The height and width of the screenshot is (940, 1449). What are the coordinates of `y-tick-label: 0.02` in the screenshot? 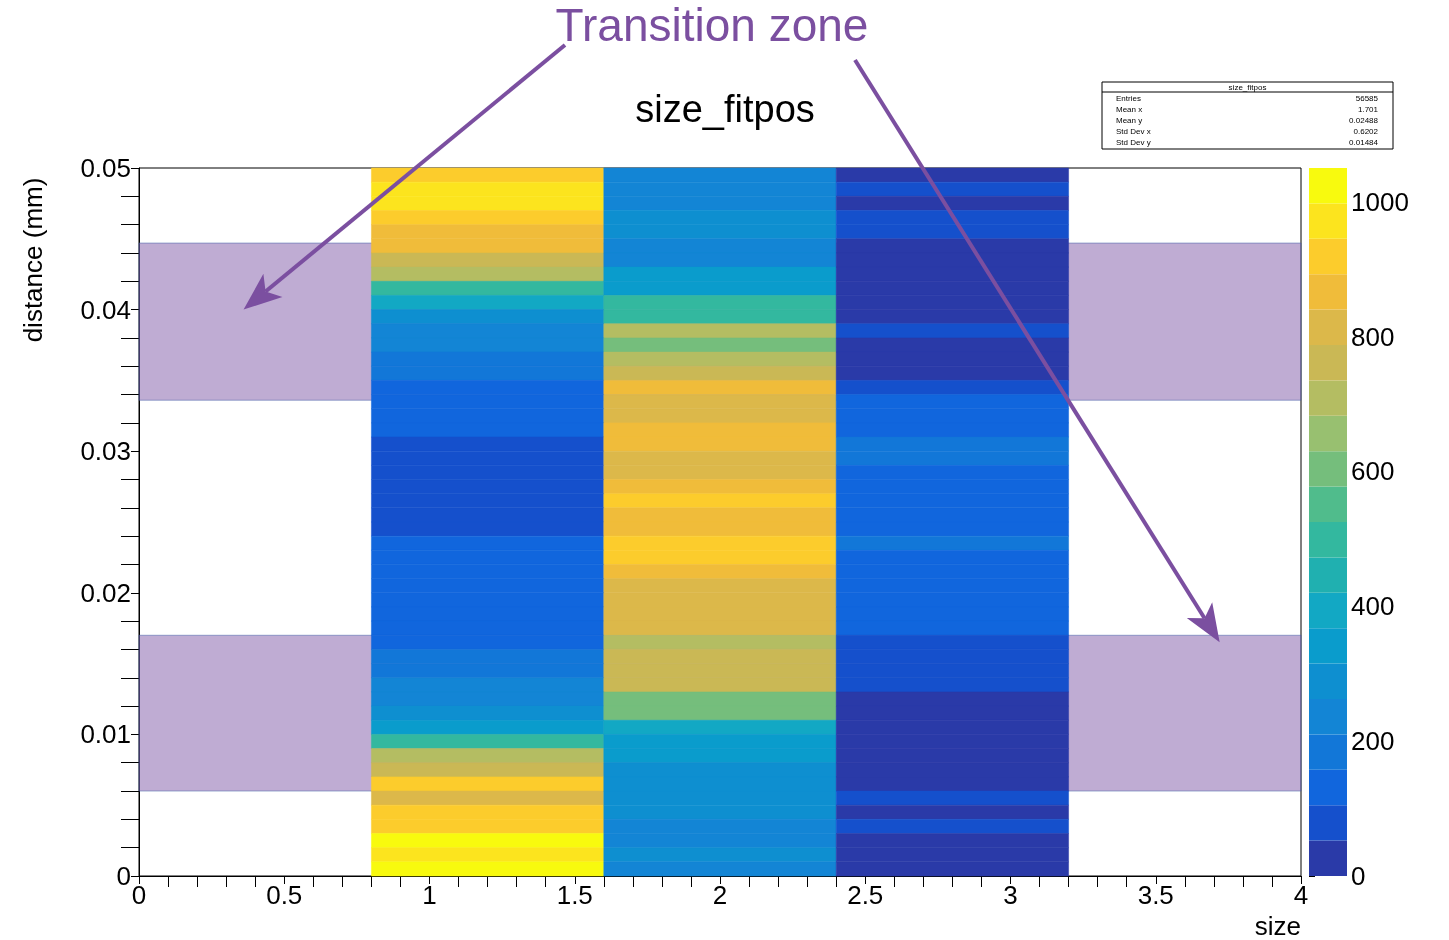 It's located at (105, 592).